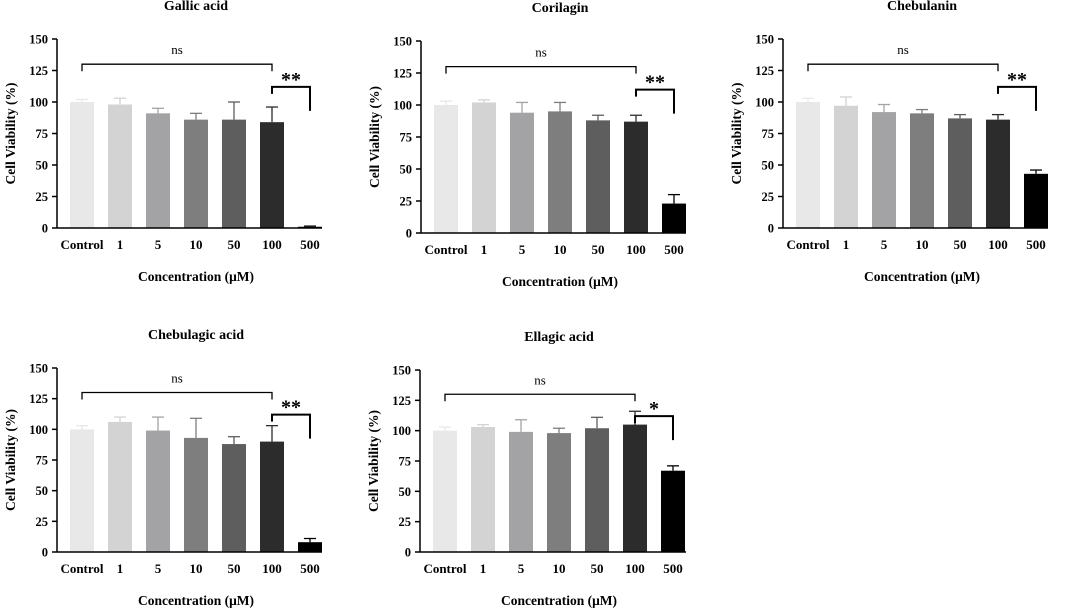 The height and width of the screenshot is (610, 1065). What do you see at coordinates (196, 7) in the screenshot?
I see `chart-title: Gallic acid` at bounding box center [196, 7].